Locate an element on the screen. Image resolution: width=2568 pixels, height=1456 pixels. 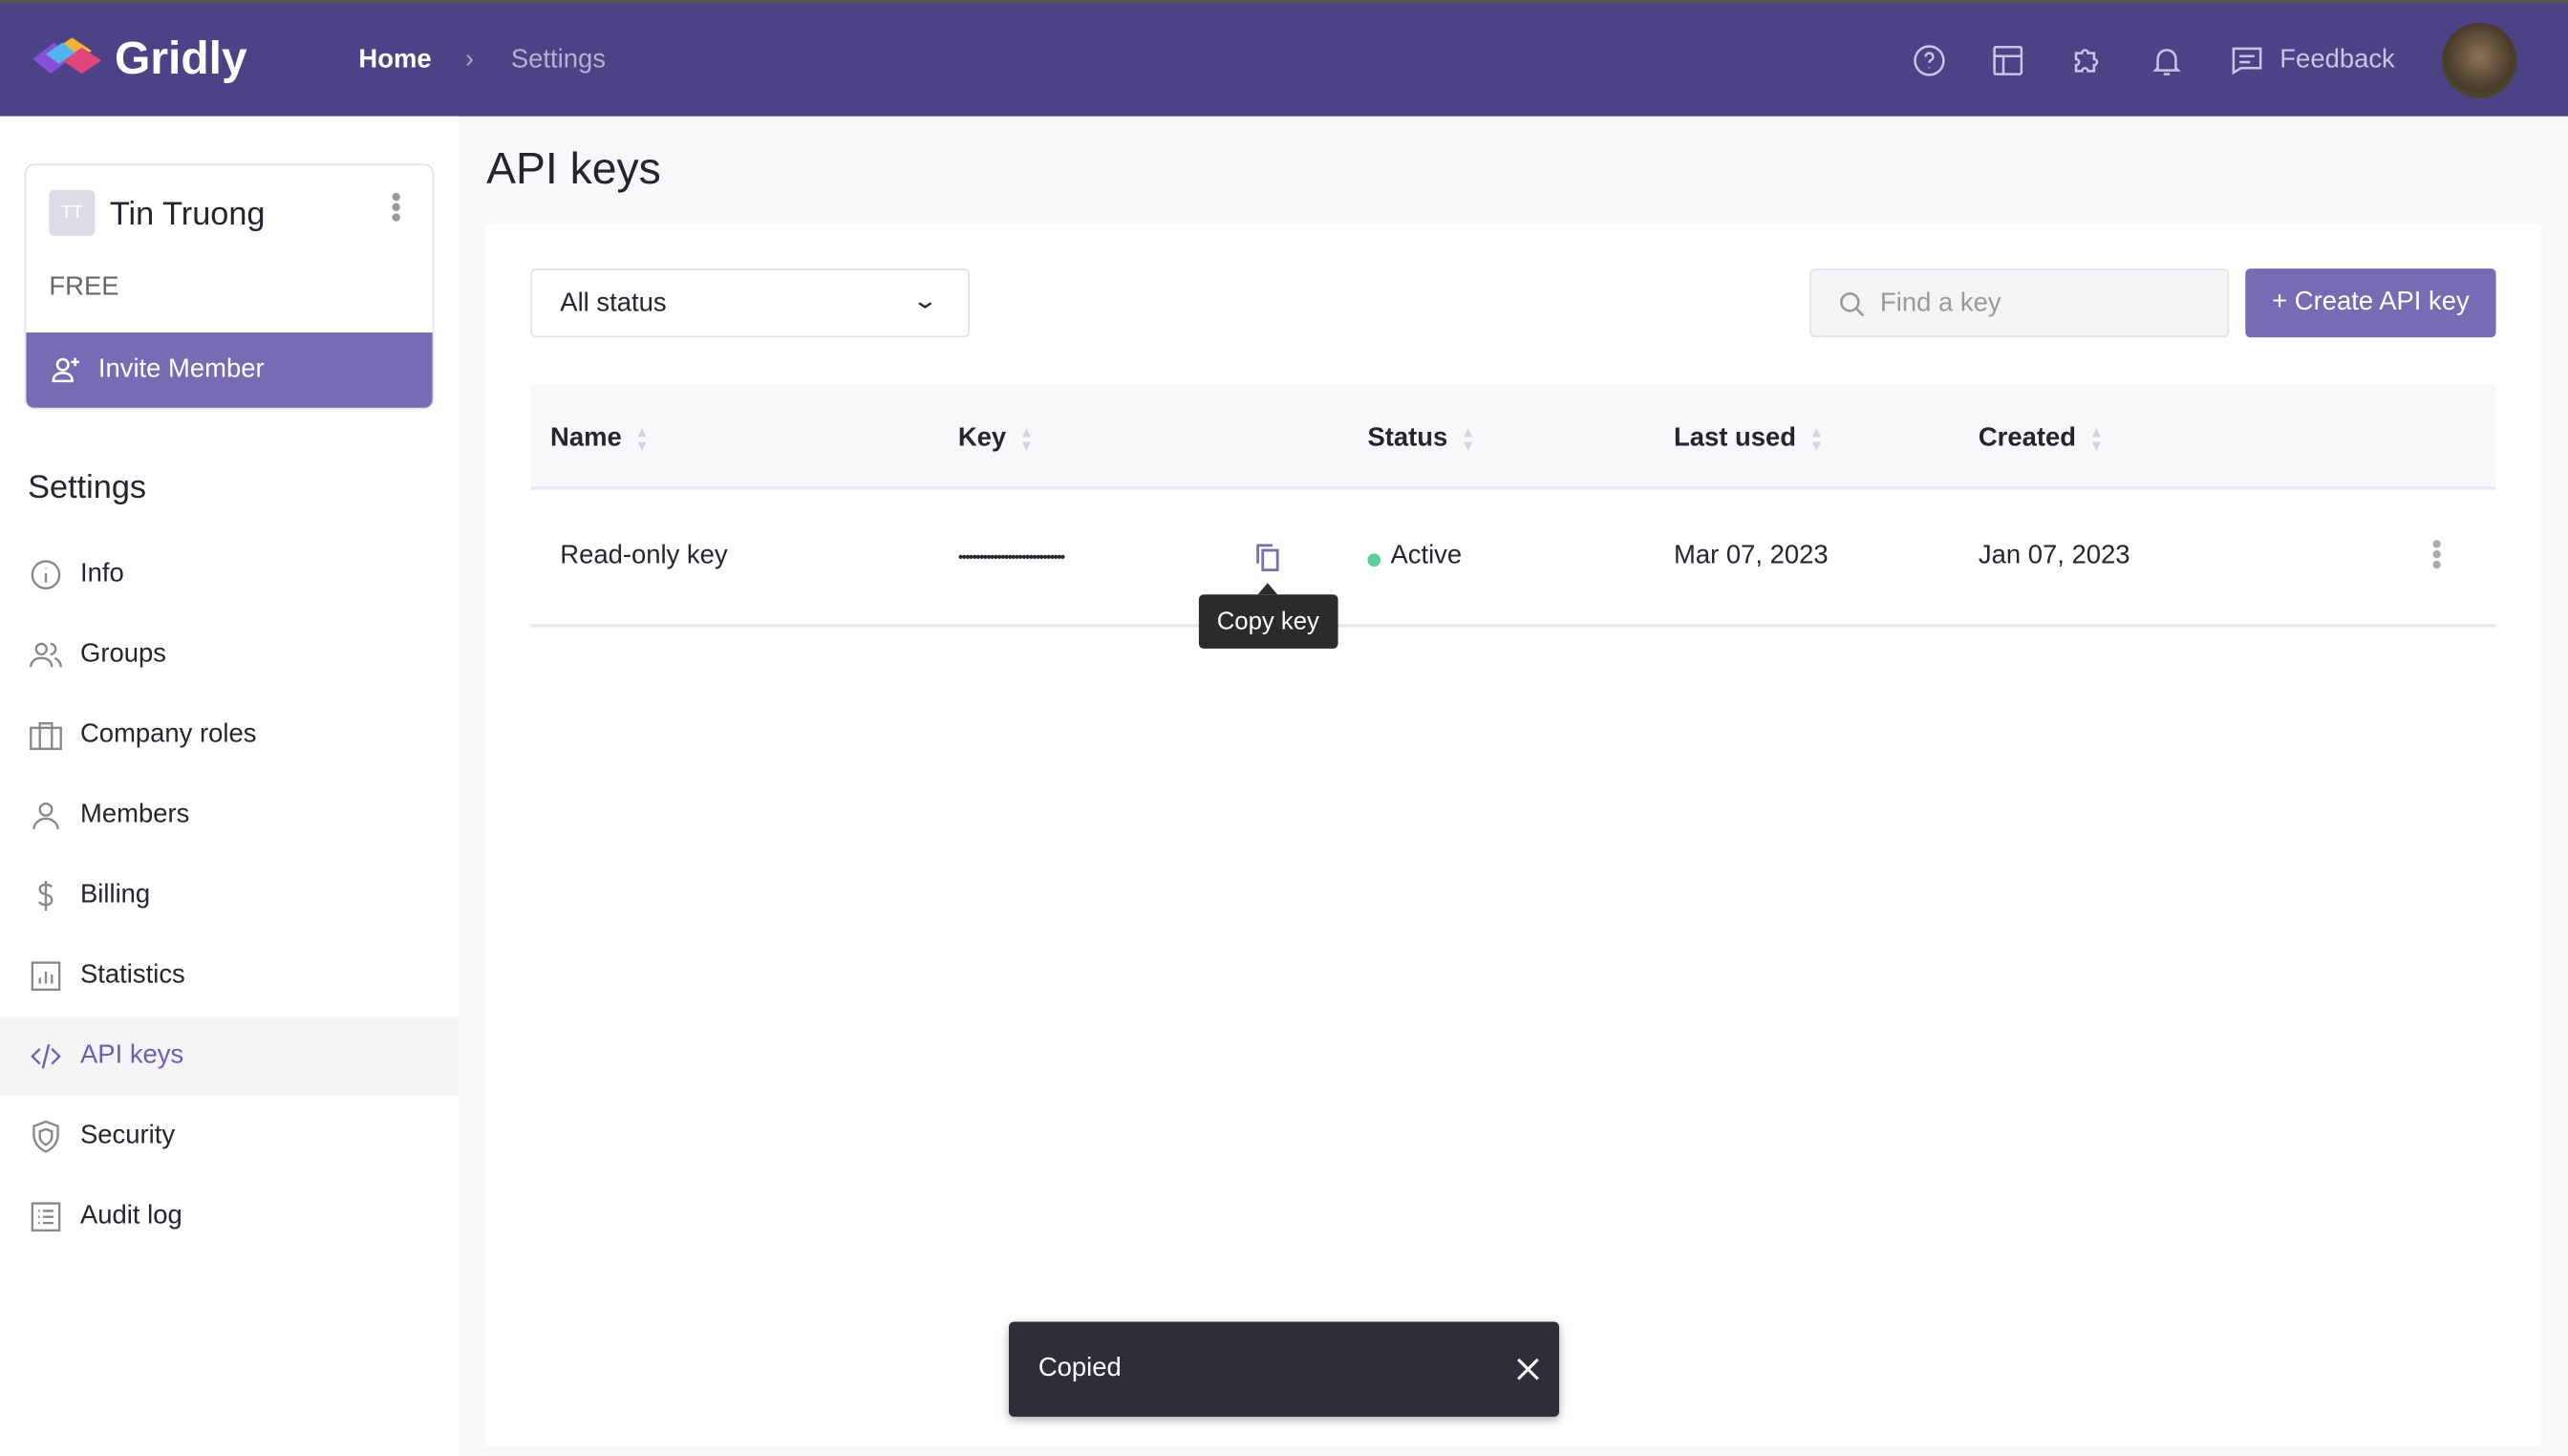
key-name: Read-only key is located at coordinates (644, 556).